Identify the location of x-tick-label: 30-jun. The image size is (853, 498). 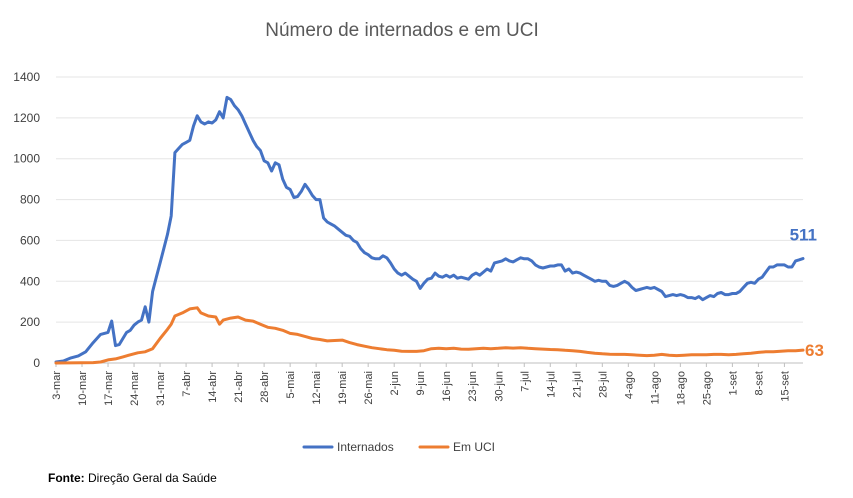
(499, 386).